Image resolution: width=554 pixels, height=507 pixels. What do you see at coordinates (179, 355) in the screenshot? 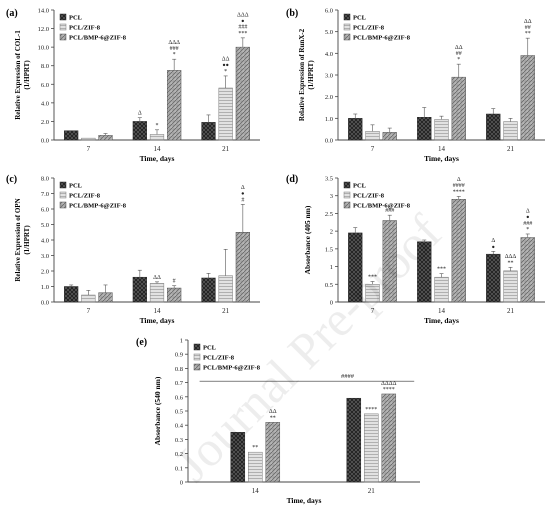
I see `y-tick-label: 0.9` at bounding box center [179, 355].